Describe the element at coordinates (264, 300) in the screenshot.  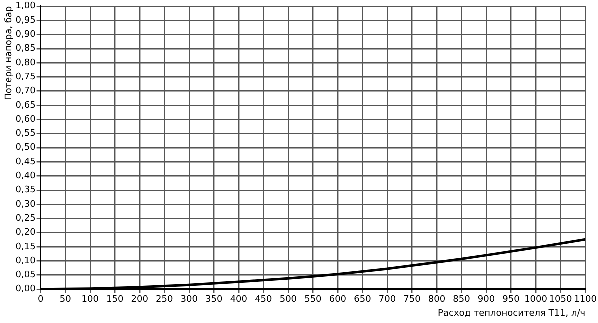
I see `x-tick-label: 450` at that location.